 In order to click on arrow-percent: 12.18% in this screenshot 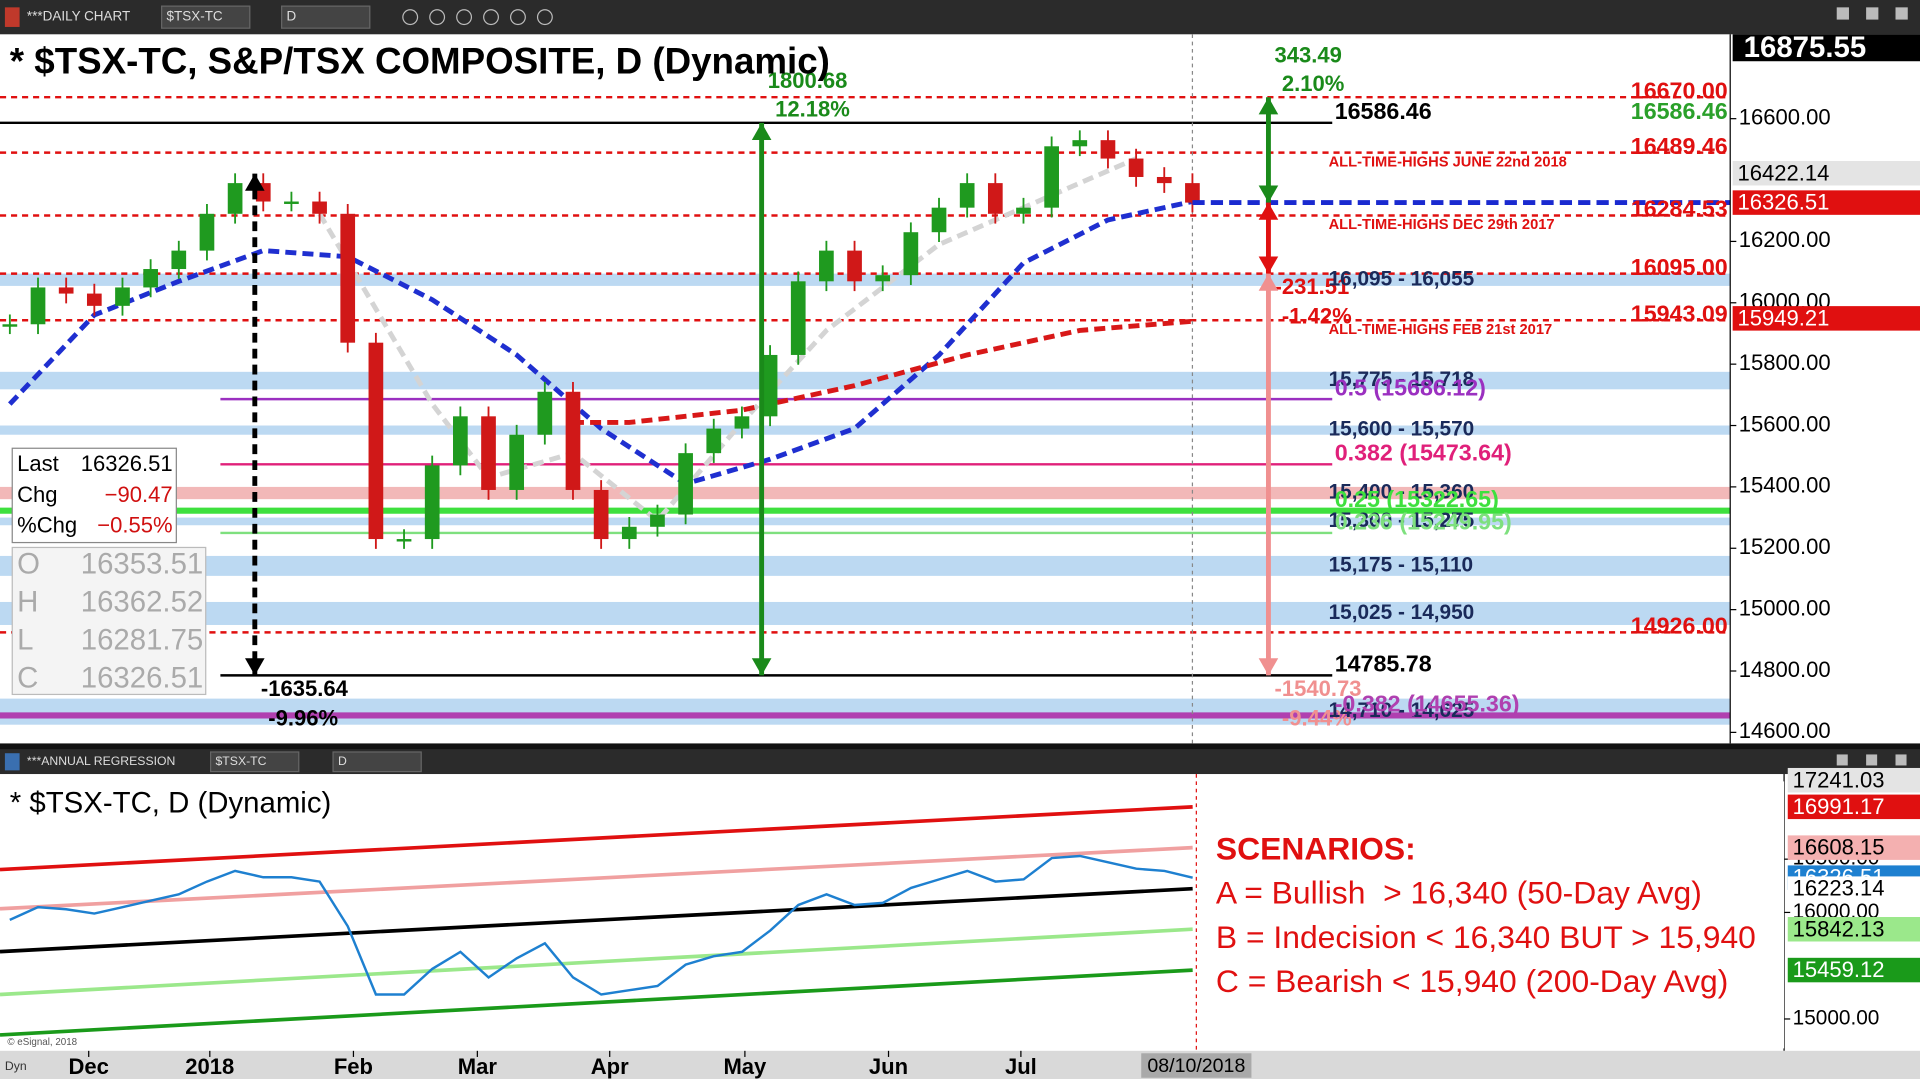, I will do `click(812, 108)`.